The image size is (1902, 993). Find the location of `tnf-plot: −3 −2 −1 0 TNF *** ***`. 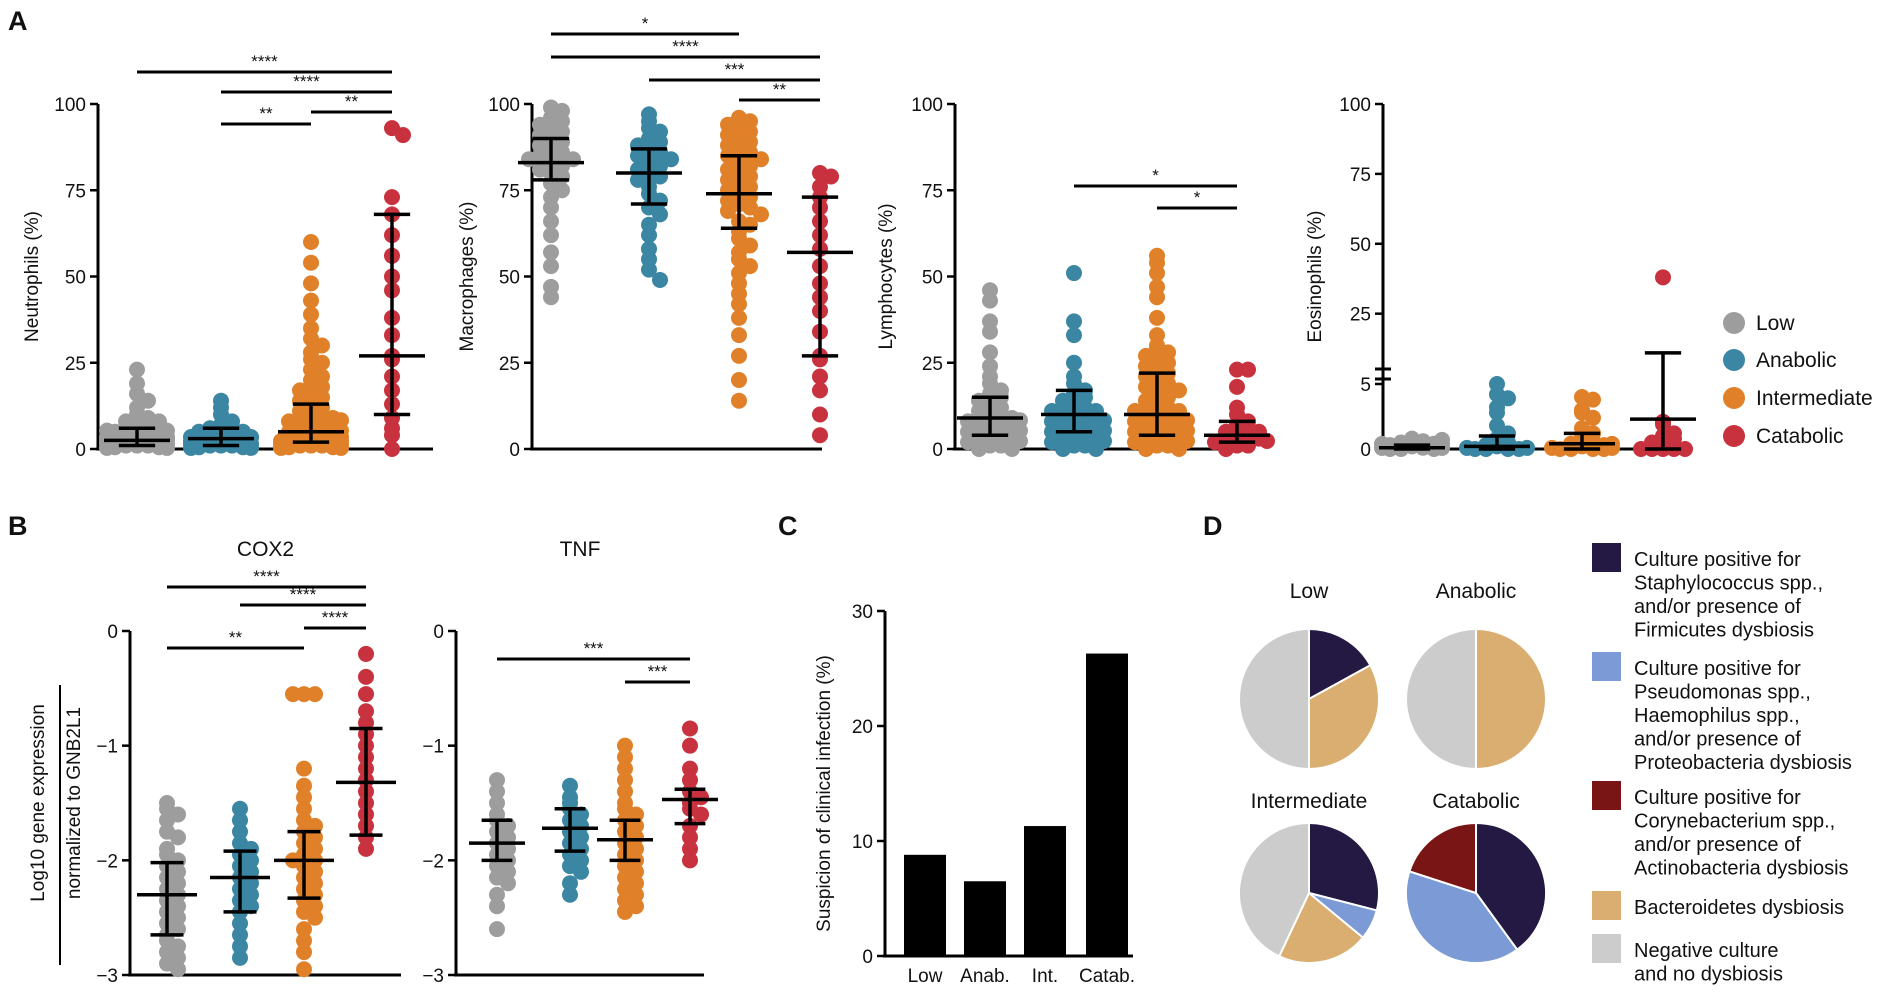

tnf-plot: −3 −2 −1 0 TNF *** *** is located at coordinates (570, 762).